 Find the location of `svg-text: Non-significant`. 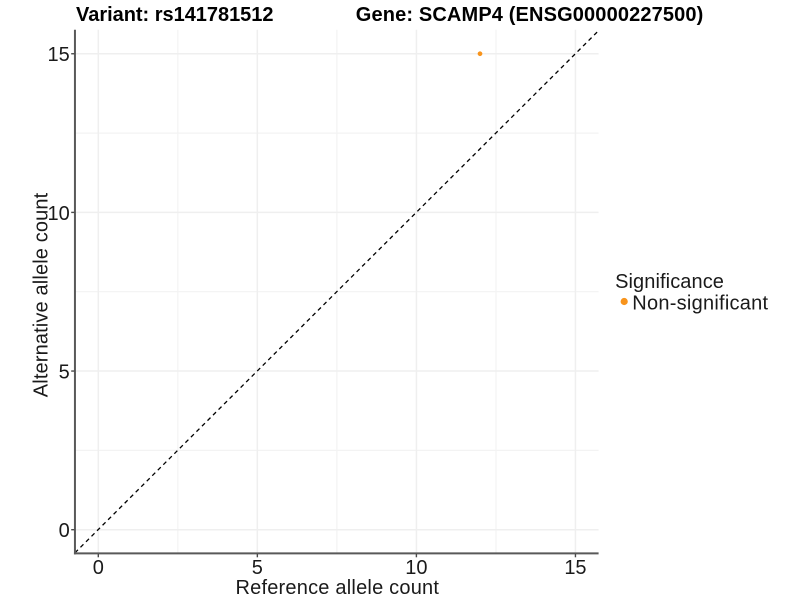

svg-text: Non-significant is located at coordinates (700, 304).